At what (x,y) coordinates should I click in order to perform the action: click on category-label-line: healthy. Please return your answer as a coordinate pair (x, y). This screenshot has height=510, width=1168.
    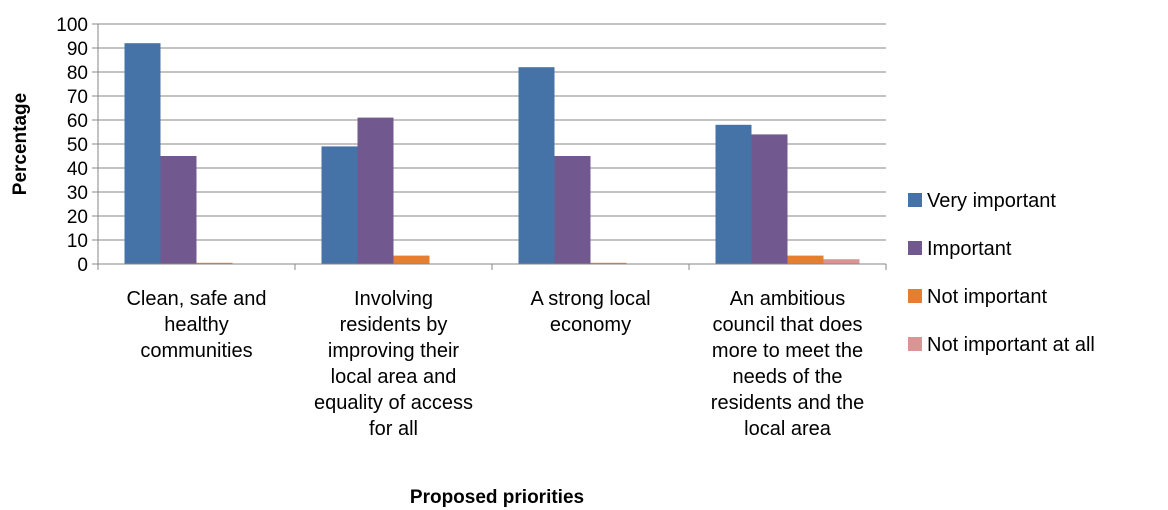
    Looking at the image, I should click on (196, 325).